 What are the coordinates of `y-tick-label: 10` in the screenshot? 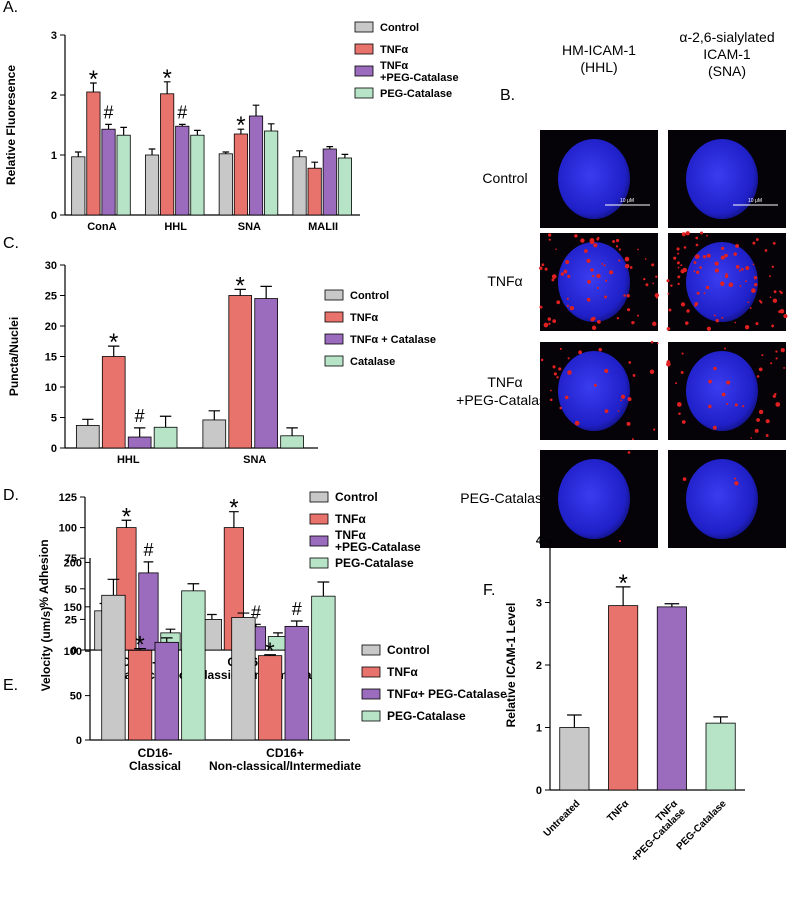 It's located at (51, 388).